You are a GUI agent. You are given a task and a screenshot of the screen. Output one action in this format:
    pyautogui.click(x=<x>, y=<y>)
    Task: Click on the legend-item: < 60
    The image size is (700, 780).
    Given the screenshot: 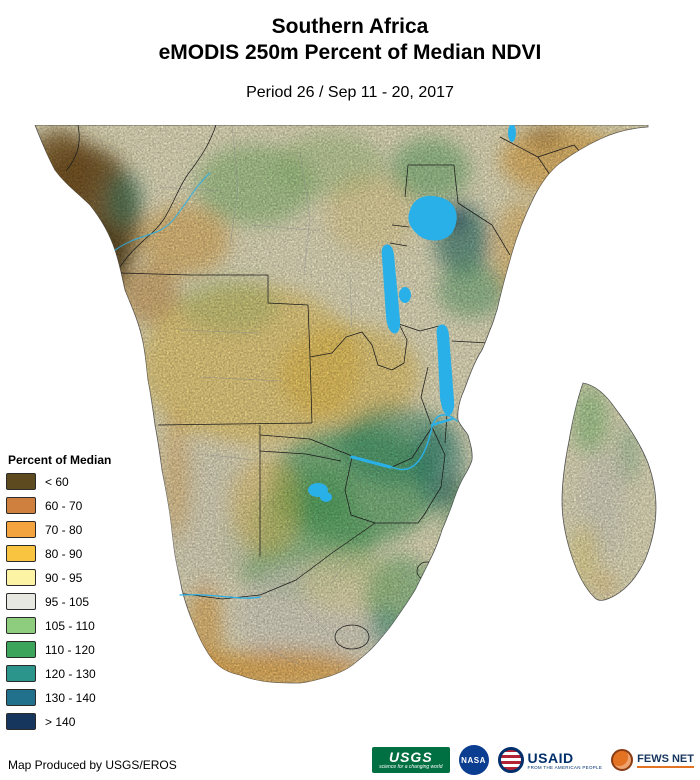 What is the action you would take?
    pyautogui.click(x=81, y=481)
    